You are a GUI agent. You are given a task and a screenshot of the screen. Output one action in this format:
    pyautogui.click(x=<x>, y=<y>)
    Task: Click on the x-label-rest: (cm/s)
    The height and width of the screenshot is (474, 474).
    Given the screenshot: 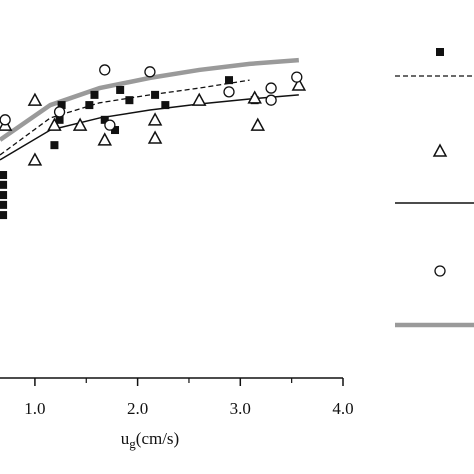 What is the action you would take?
    pyautogui.click(x=157, y=438)
    